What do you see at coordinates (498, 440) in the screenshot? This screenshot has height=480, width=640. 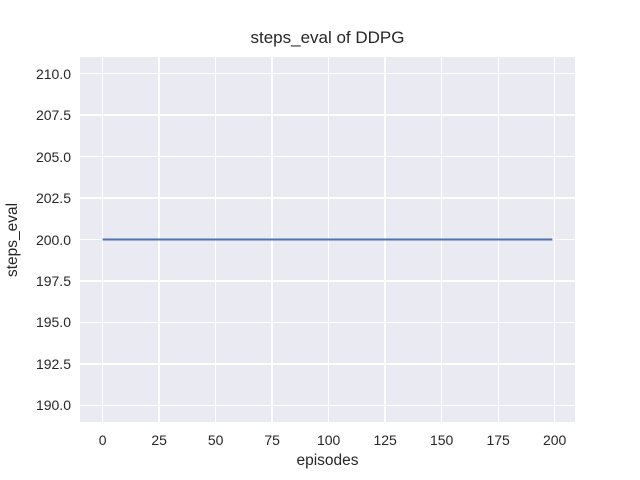 I see `x-tick-label: 175` at bounding box center [498, 440].